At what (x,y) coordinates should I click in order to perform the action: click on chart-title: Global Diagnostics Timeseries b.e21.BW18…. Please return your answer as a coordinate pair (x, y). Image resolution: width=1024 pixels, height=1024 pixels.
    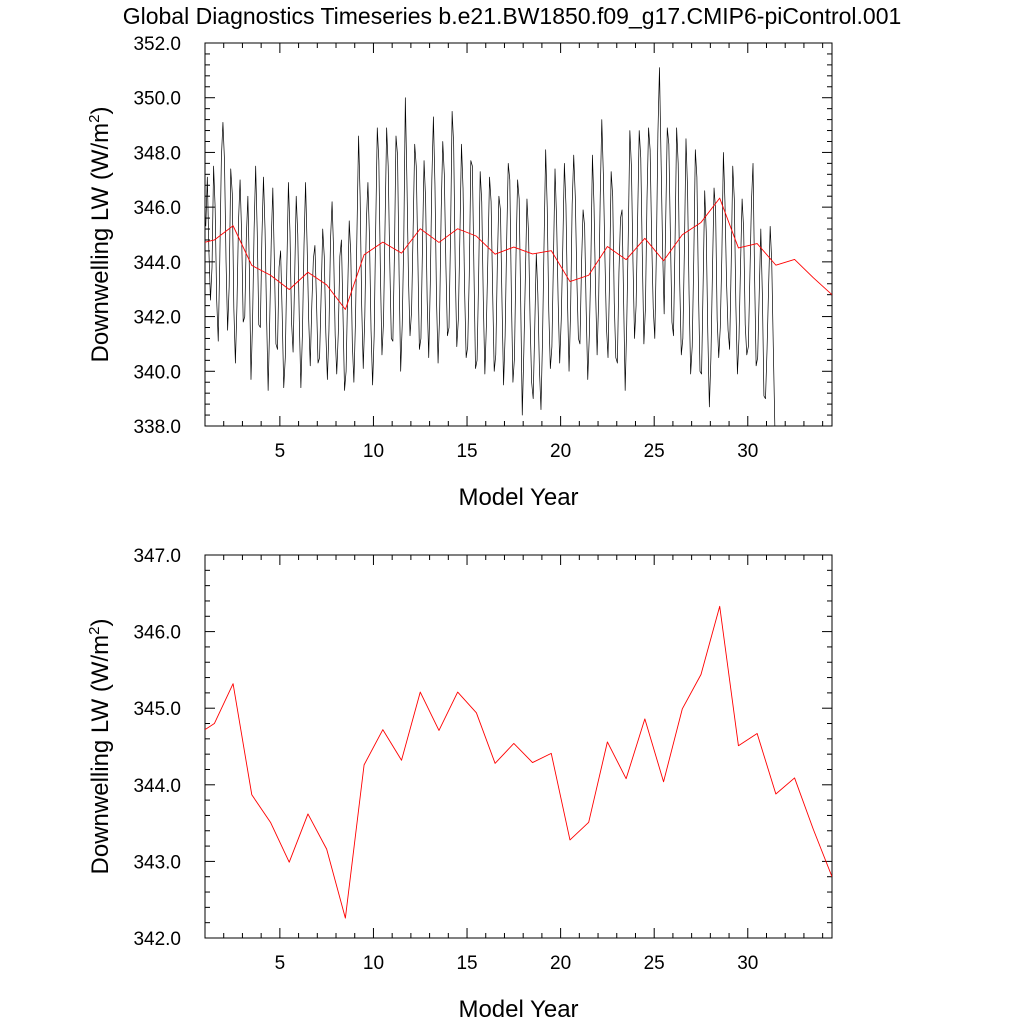
    Looking at the image, I should click on (512, 16).